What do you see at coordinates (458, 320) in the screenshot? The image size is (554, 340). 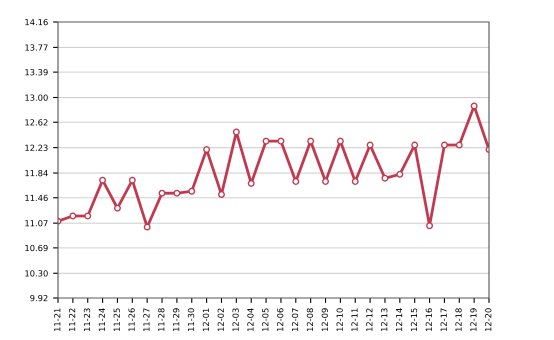 I see `x-tick-label: 12-18` at bounding box center [458, 320].